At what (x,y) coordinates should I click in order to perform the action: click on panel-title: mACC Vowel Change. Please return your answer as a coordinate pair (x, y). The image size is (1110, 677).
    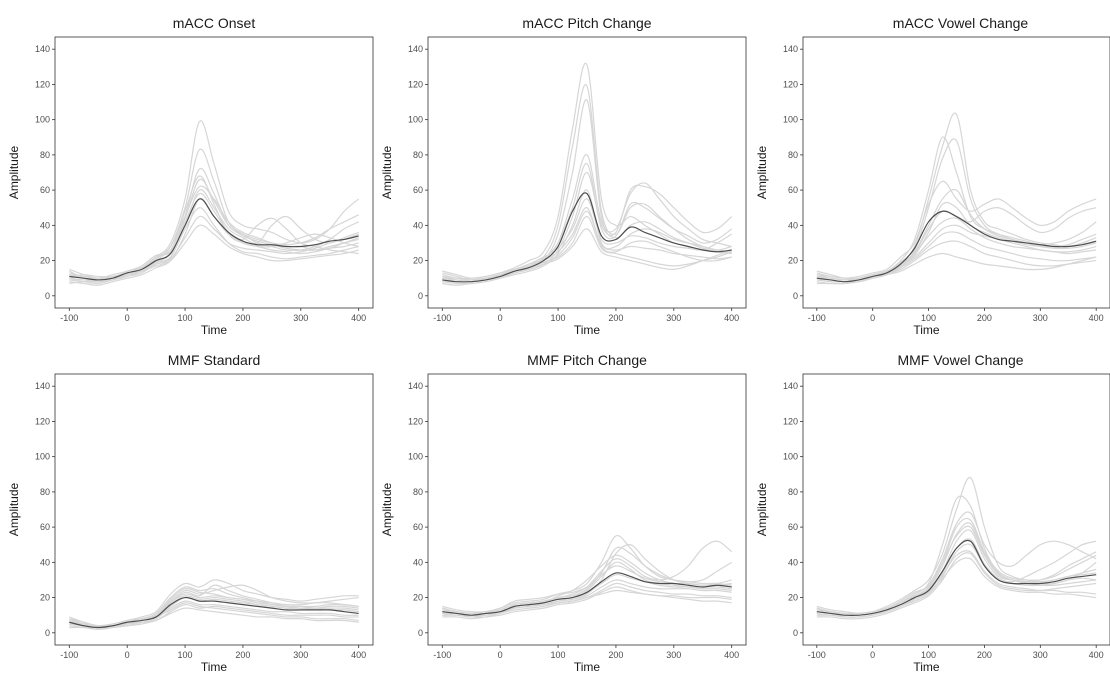
    Looking at the image, I should click on (961, 23).